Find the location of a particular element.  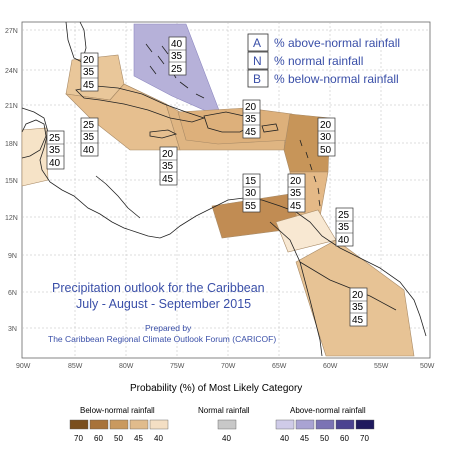

lat-tick: 15N is located at coordinates (11, 181).